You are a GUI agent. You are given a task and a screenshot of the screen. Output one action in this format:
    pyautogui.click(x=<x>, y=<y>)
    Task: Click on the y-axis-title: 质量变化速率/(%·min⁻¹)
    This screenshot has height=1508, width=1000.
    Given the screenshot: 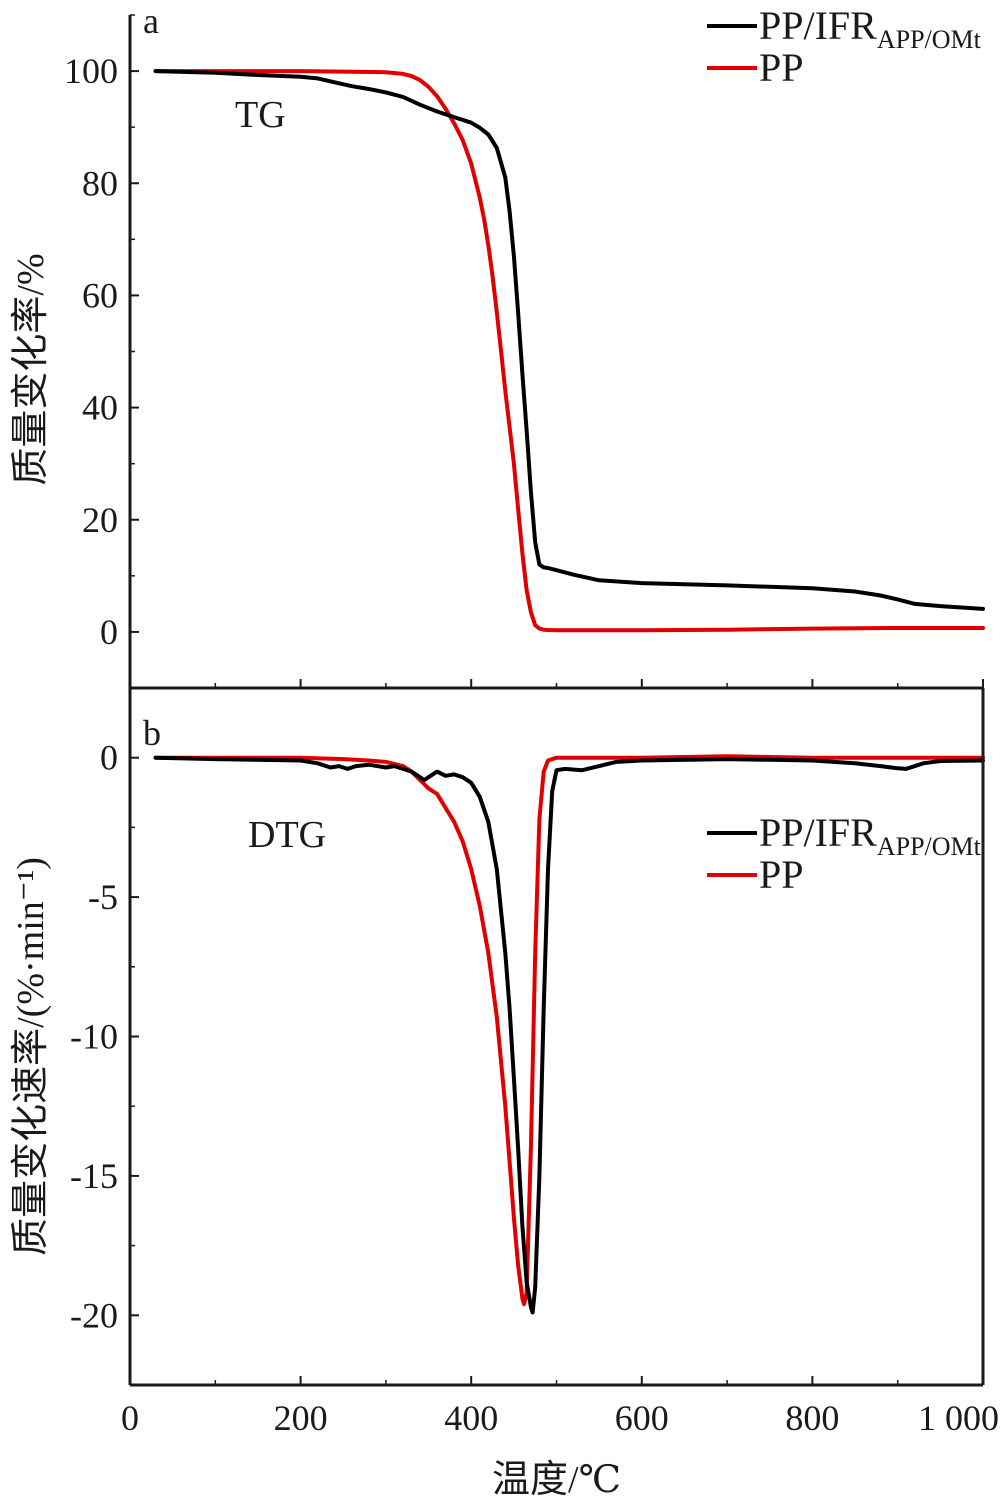 What is the action you would take?
    pyautogui.click(x=31, y=1056)
    